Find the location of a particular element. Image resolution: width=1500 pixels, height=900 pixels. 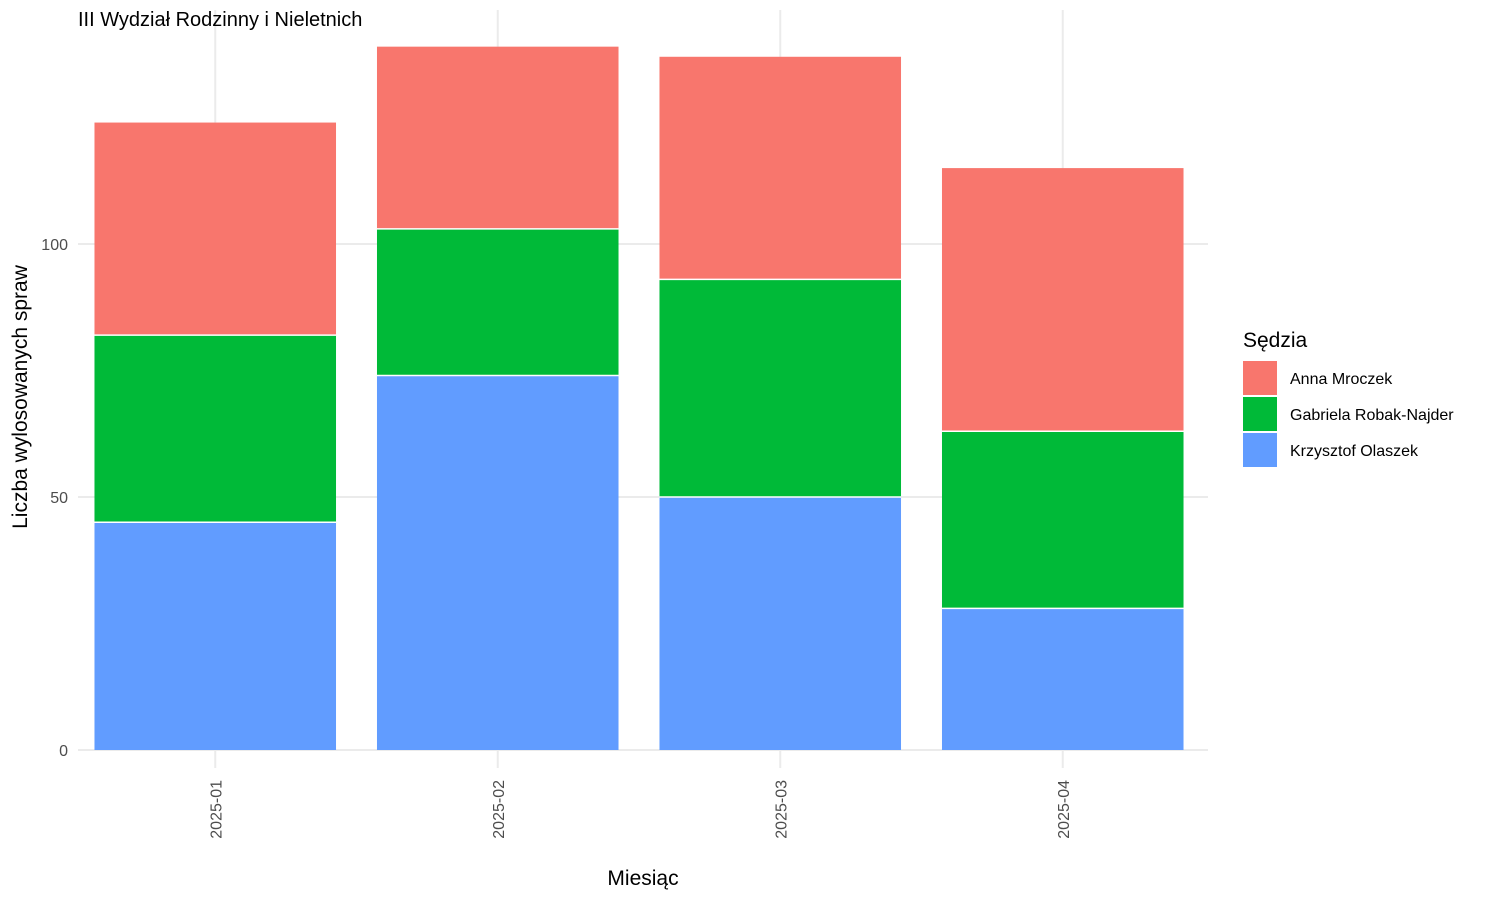

x-tick-label: 2025-04 is located at coordinates (1064, 809).